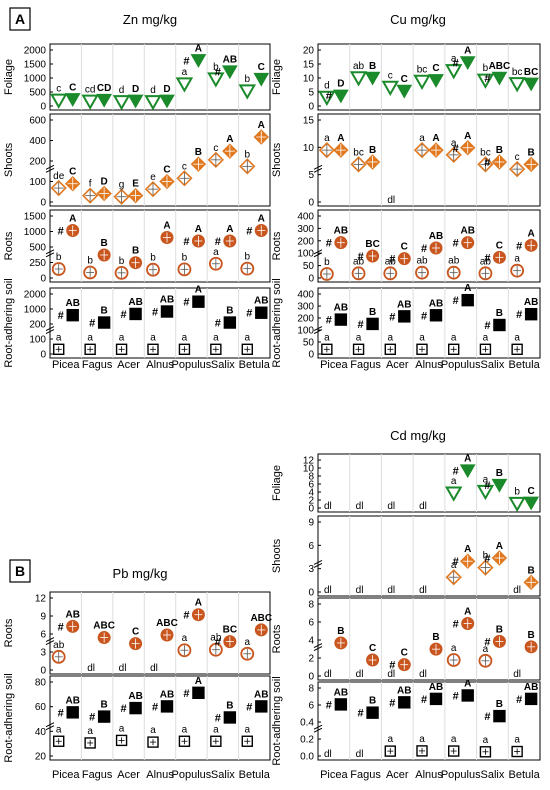  What do you see at coordinates (311, 706) in the screenshot?
I see `y-tick-label: 6` at bounding box center [311, 706].